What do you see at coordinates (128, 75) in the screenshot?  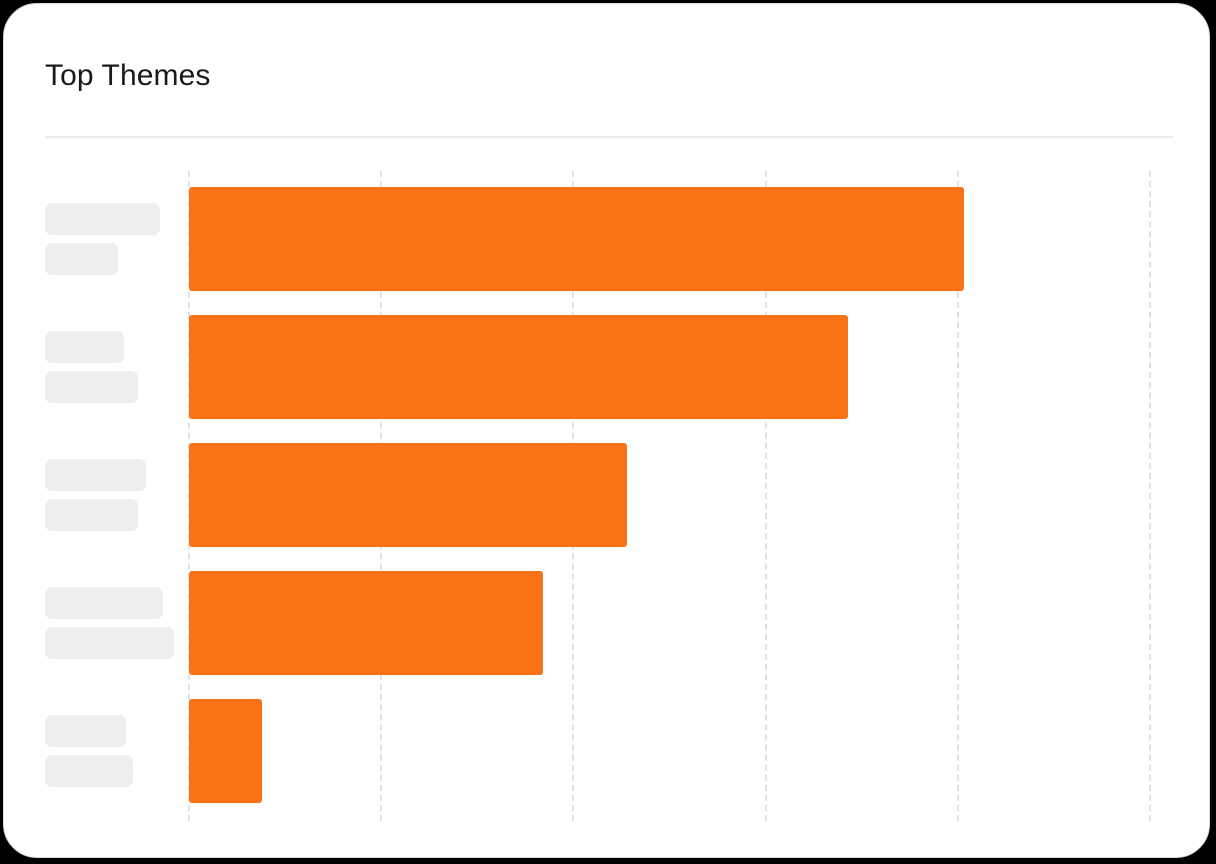 I see `card-title: Top Themes` at bounding box center [128, 75].